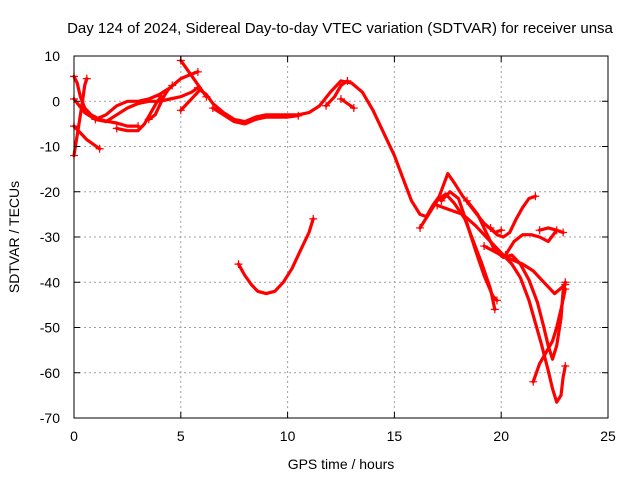  I want to click on x-axis-label: GPS time / hours, so click(341, 464).